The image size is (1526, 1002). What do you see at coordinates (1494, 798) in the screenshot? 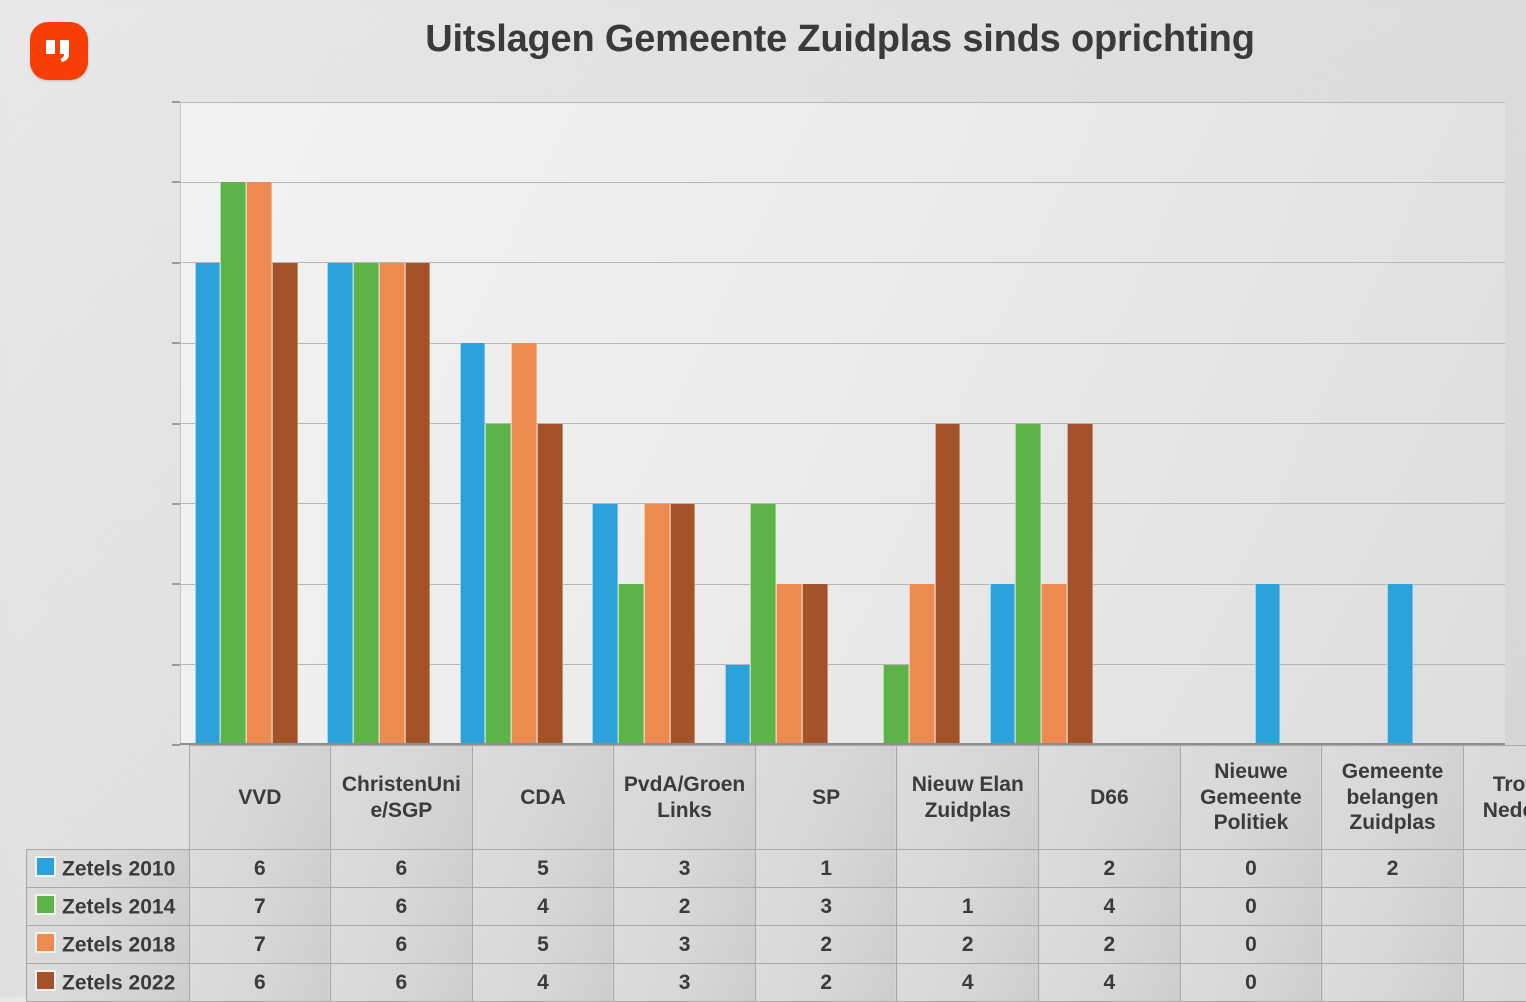
I see `category-header-cell: Trots op Nederland` at bounding box center [1494, 798].